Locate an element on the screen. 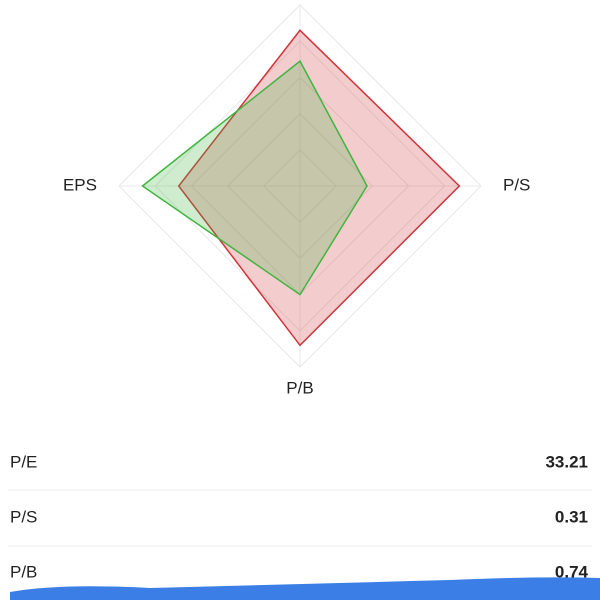 This screenshot has height=600, width=600. axis-label: P/S is located at coordinates (516, 184).